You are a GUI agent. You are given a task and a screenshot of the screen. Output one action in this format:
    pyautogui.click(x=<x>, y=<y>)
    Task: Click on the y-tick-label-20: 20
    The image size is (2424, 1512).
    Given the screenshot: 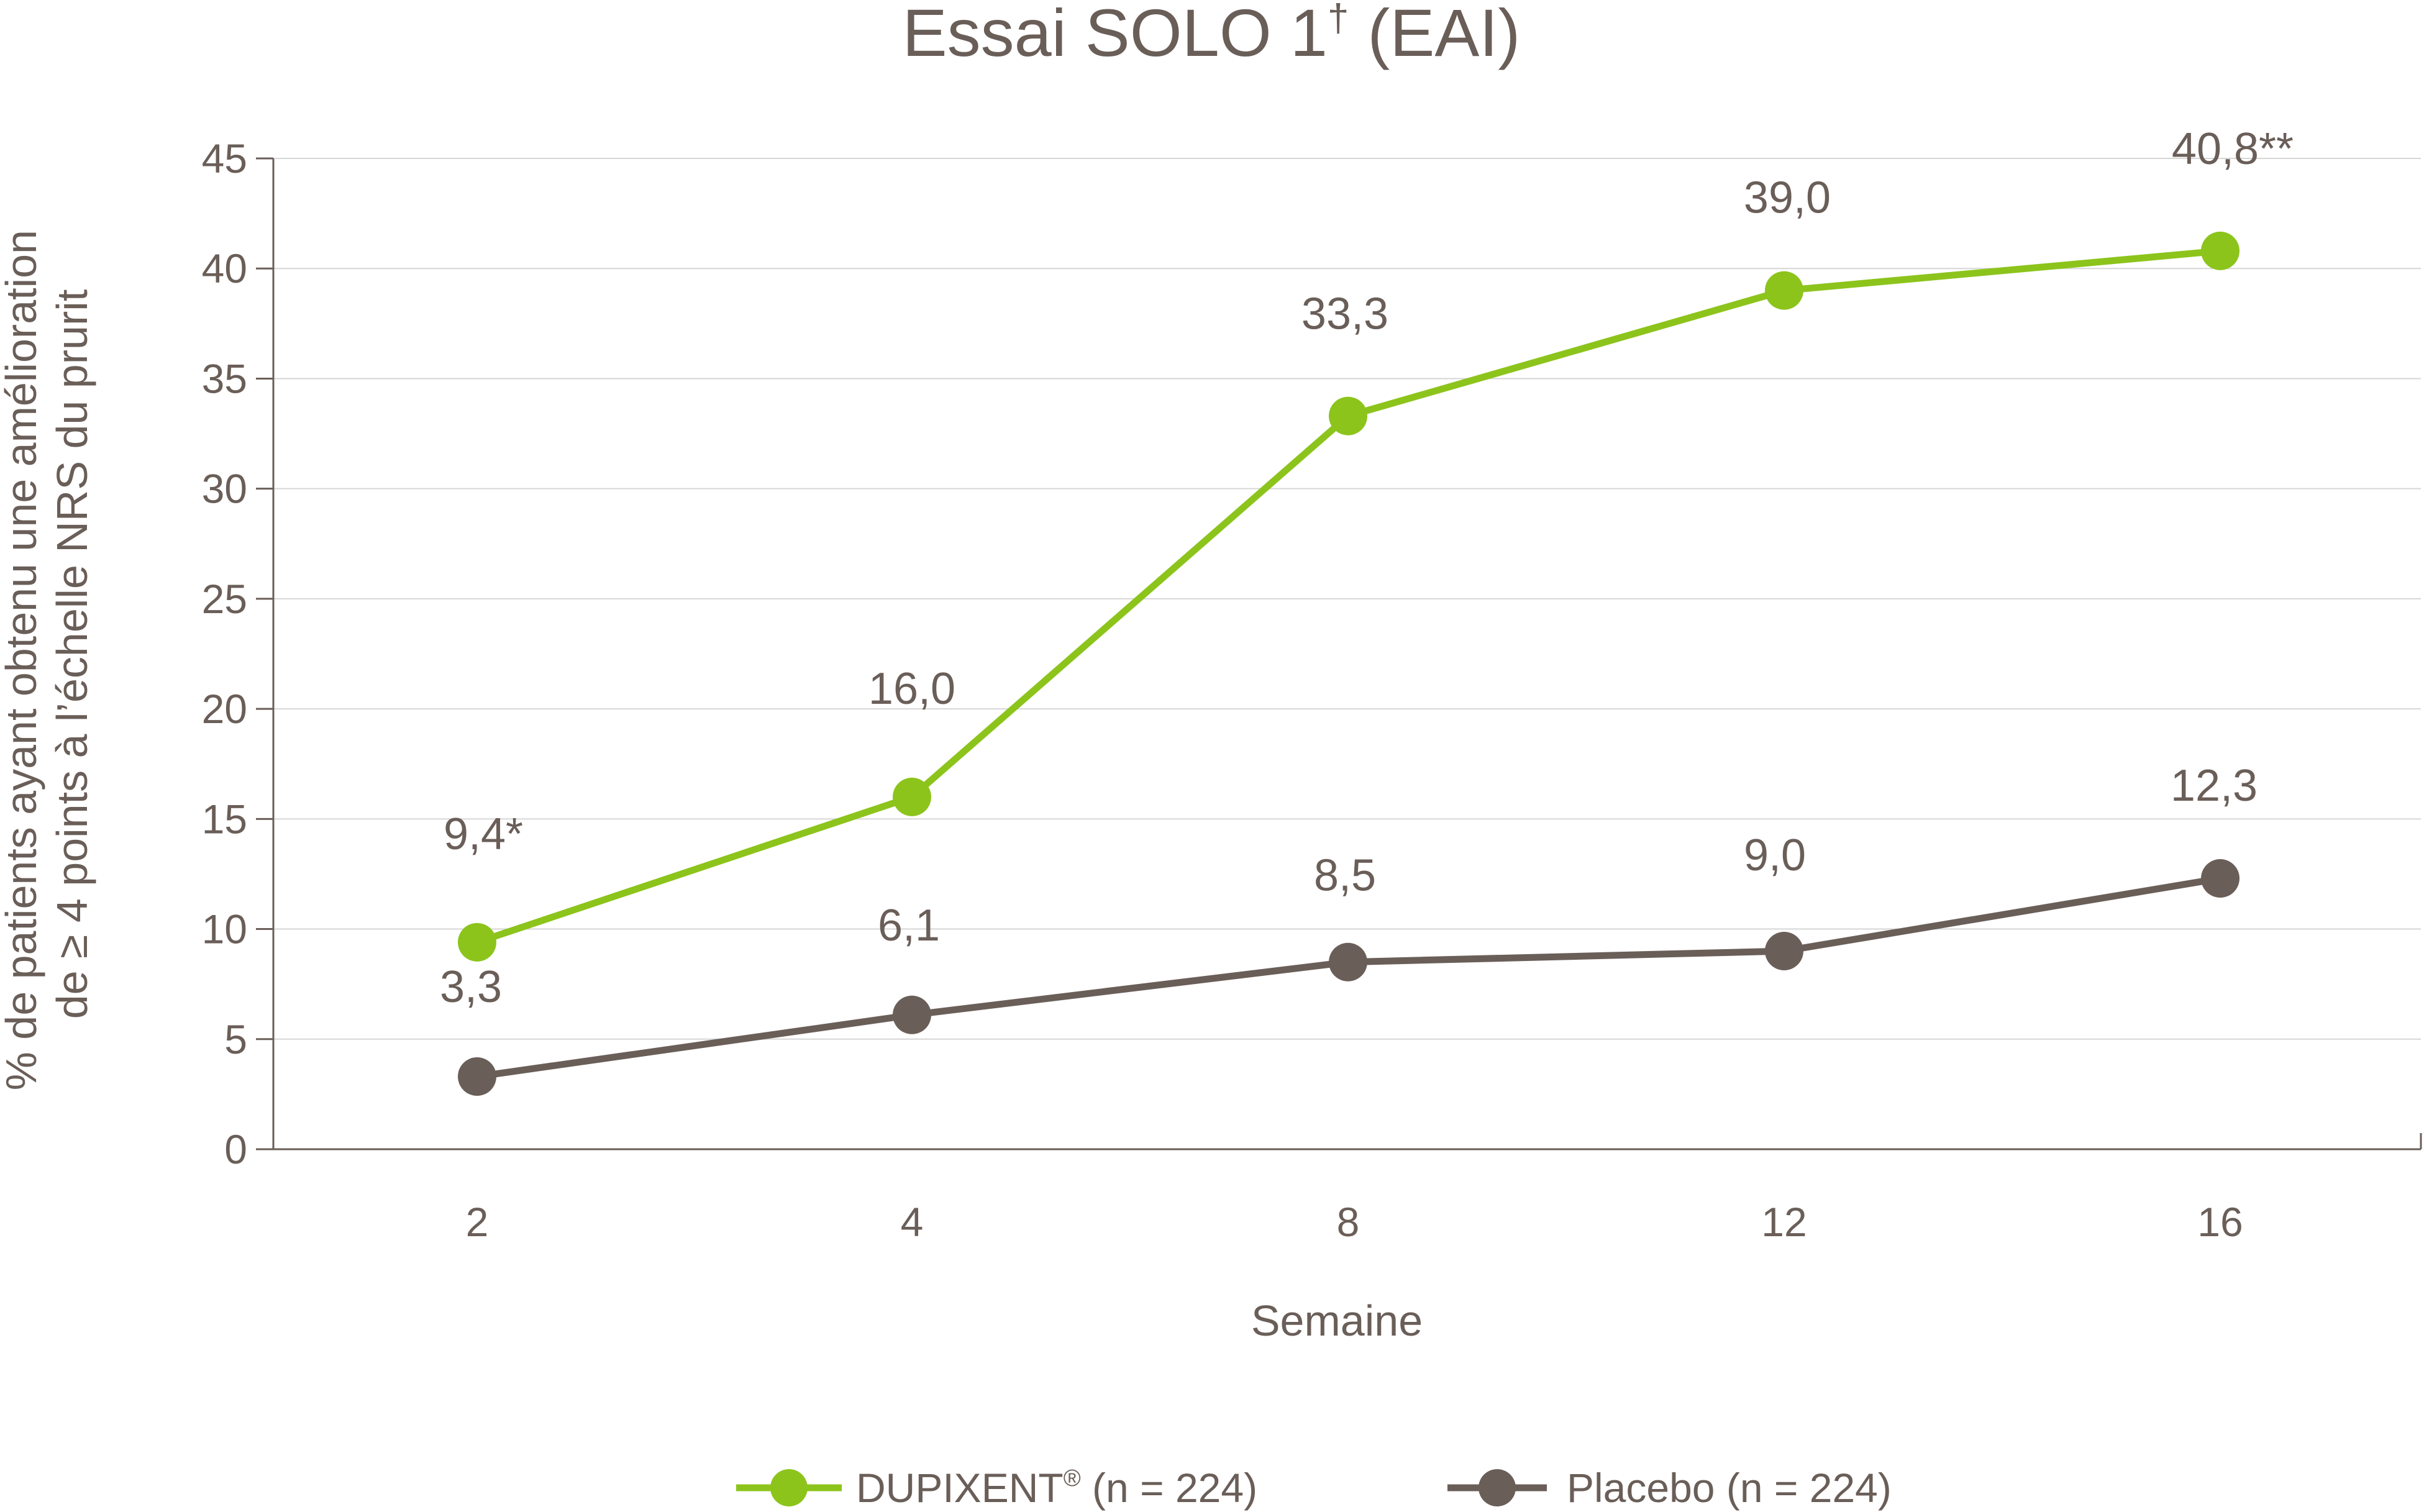 What is the action you would take?
    pyautogui.click(x=225, y=709)
    